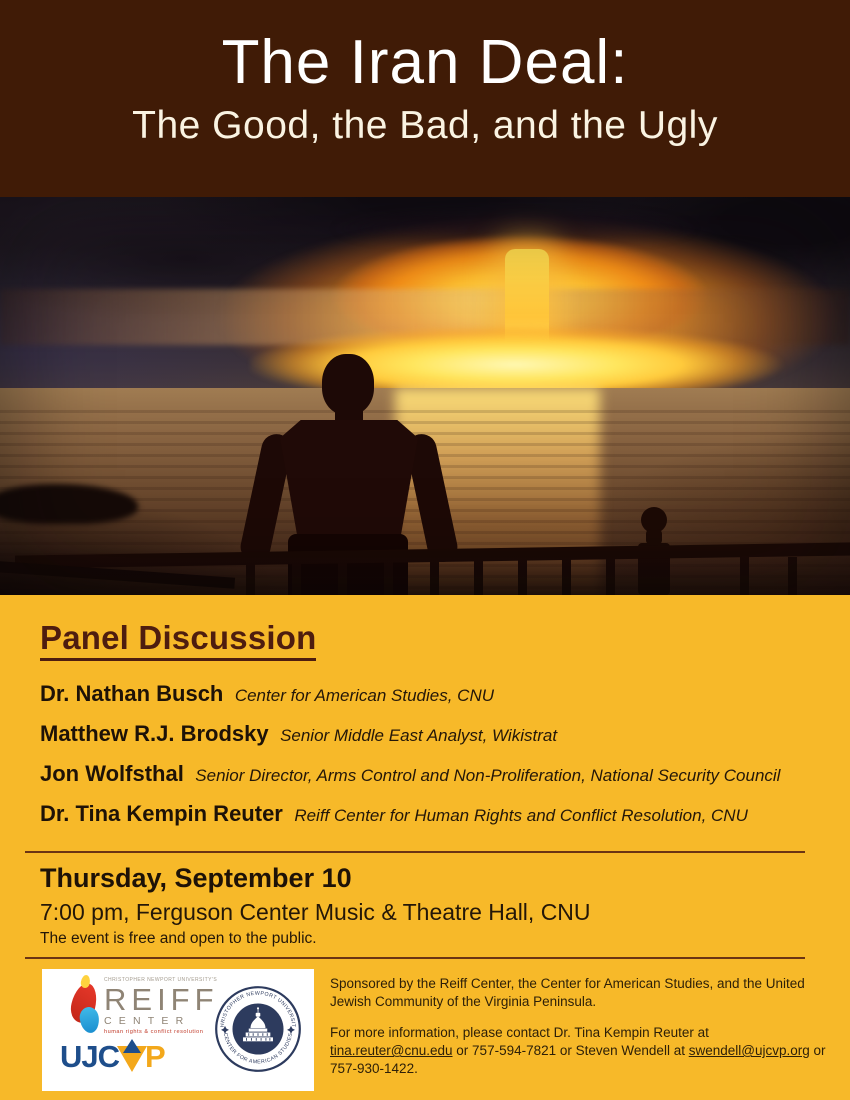 The height and width of the screenshot is (1100, 850). I want to click on poster-title: The Iran Deal:, so click(425, 62).